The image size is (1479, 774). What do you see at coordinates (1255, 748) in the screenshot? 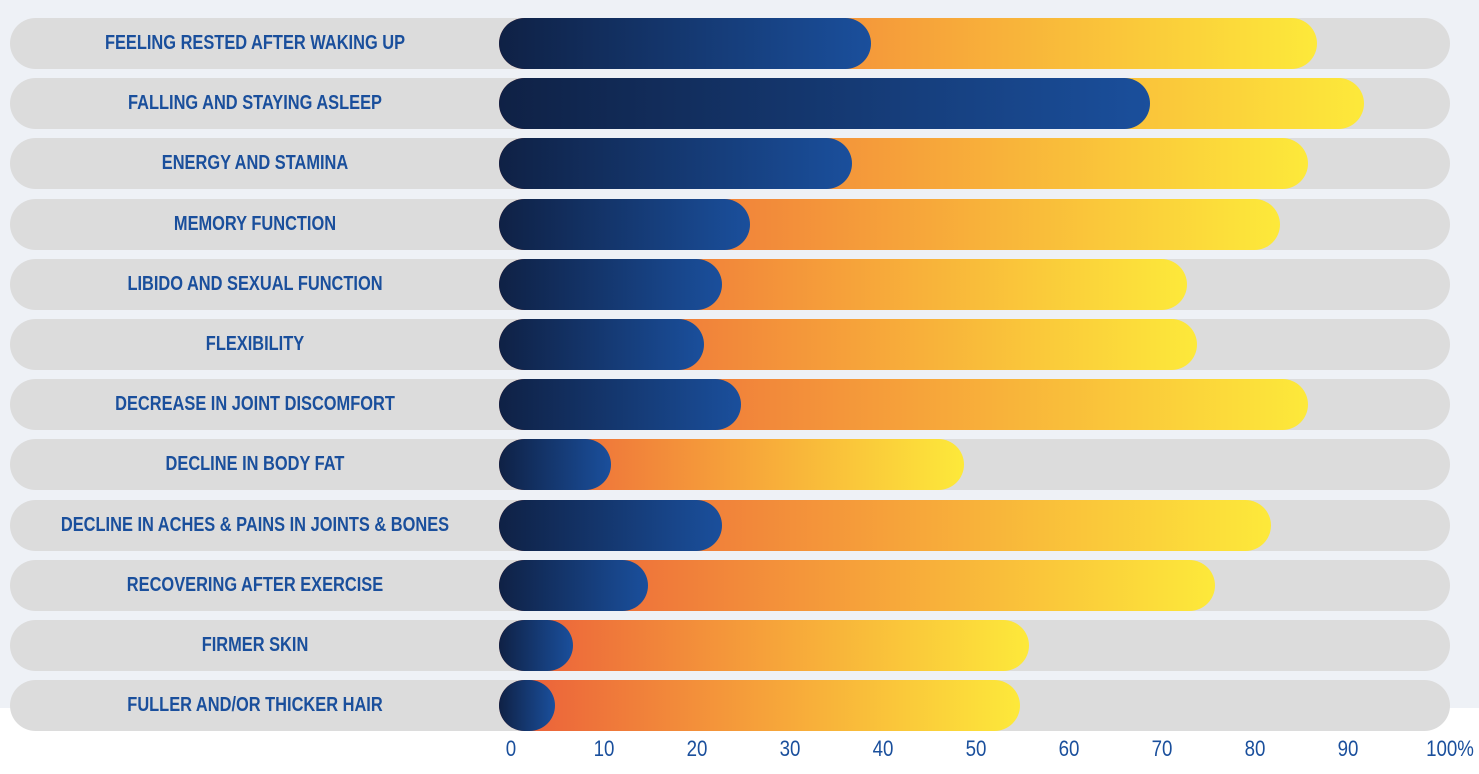
I see `x-tick-label: 80` at bounding box center [1255, 748].